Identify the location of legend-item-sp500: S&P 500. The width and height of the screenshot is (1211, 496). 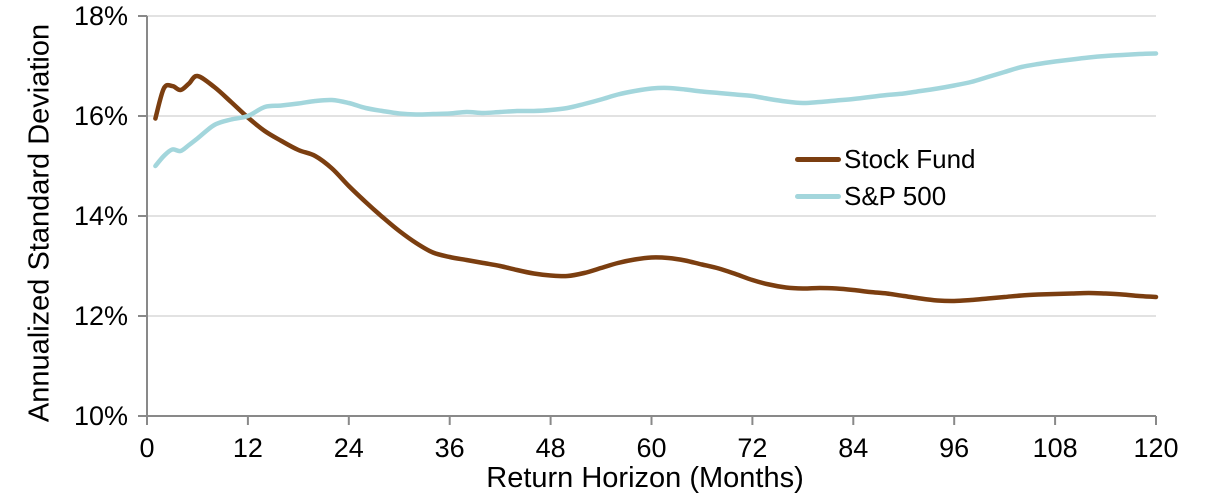
(885, 196).